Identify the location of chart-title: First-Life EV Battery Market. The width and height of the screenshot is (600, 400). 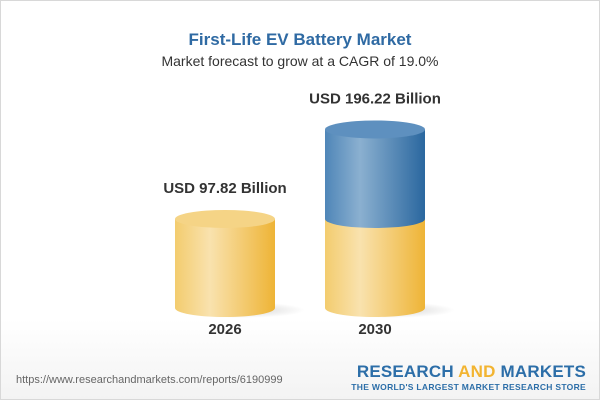
(300, 39).